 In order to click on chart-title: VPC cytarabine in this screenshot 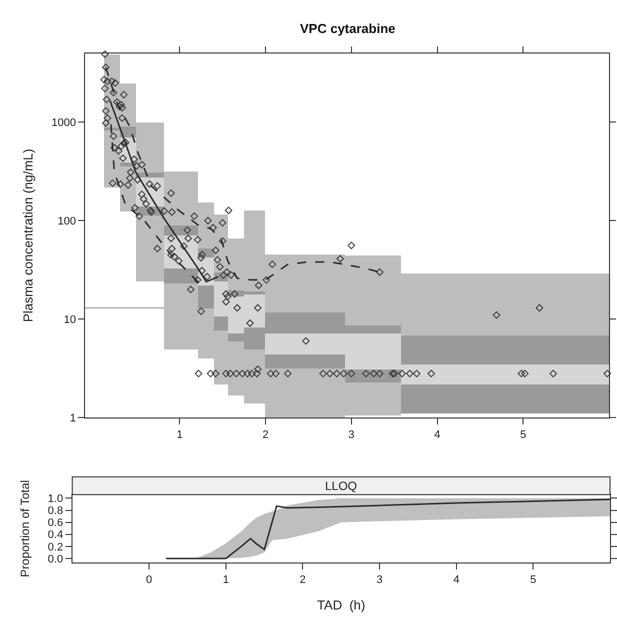, I will do `click(348, 28)`.